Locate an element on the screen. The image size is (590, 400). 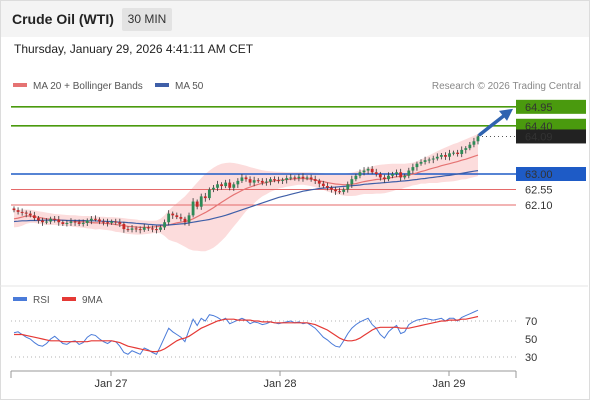
x-tick-label: Jan 28 is located at coordinates (279, 384).